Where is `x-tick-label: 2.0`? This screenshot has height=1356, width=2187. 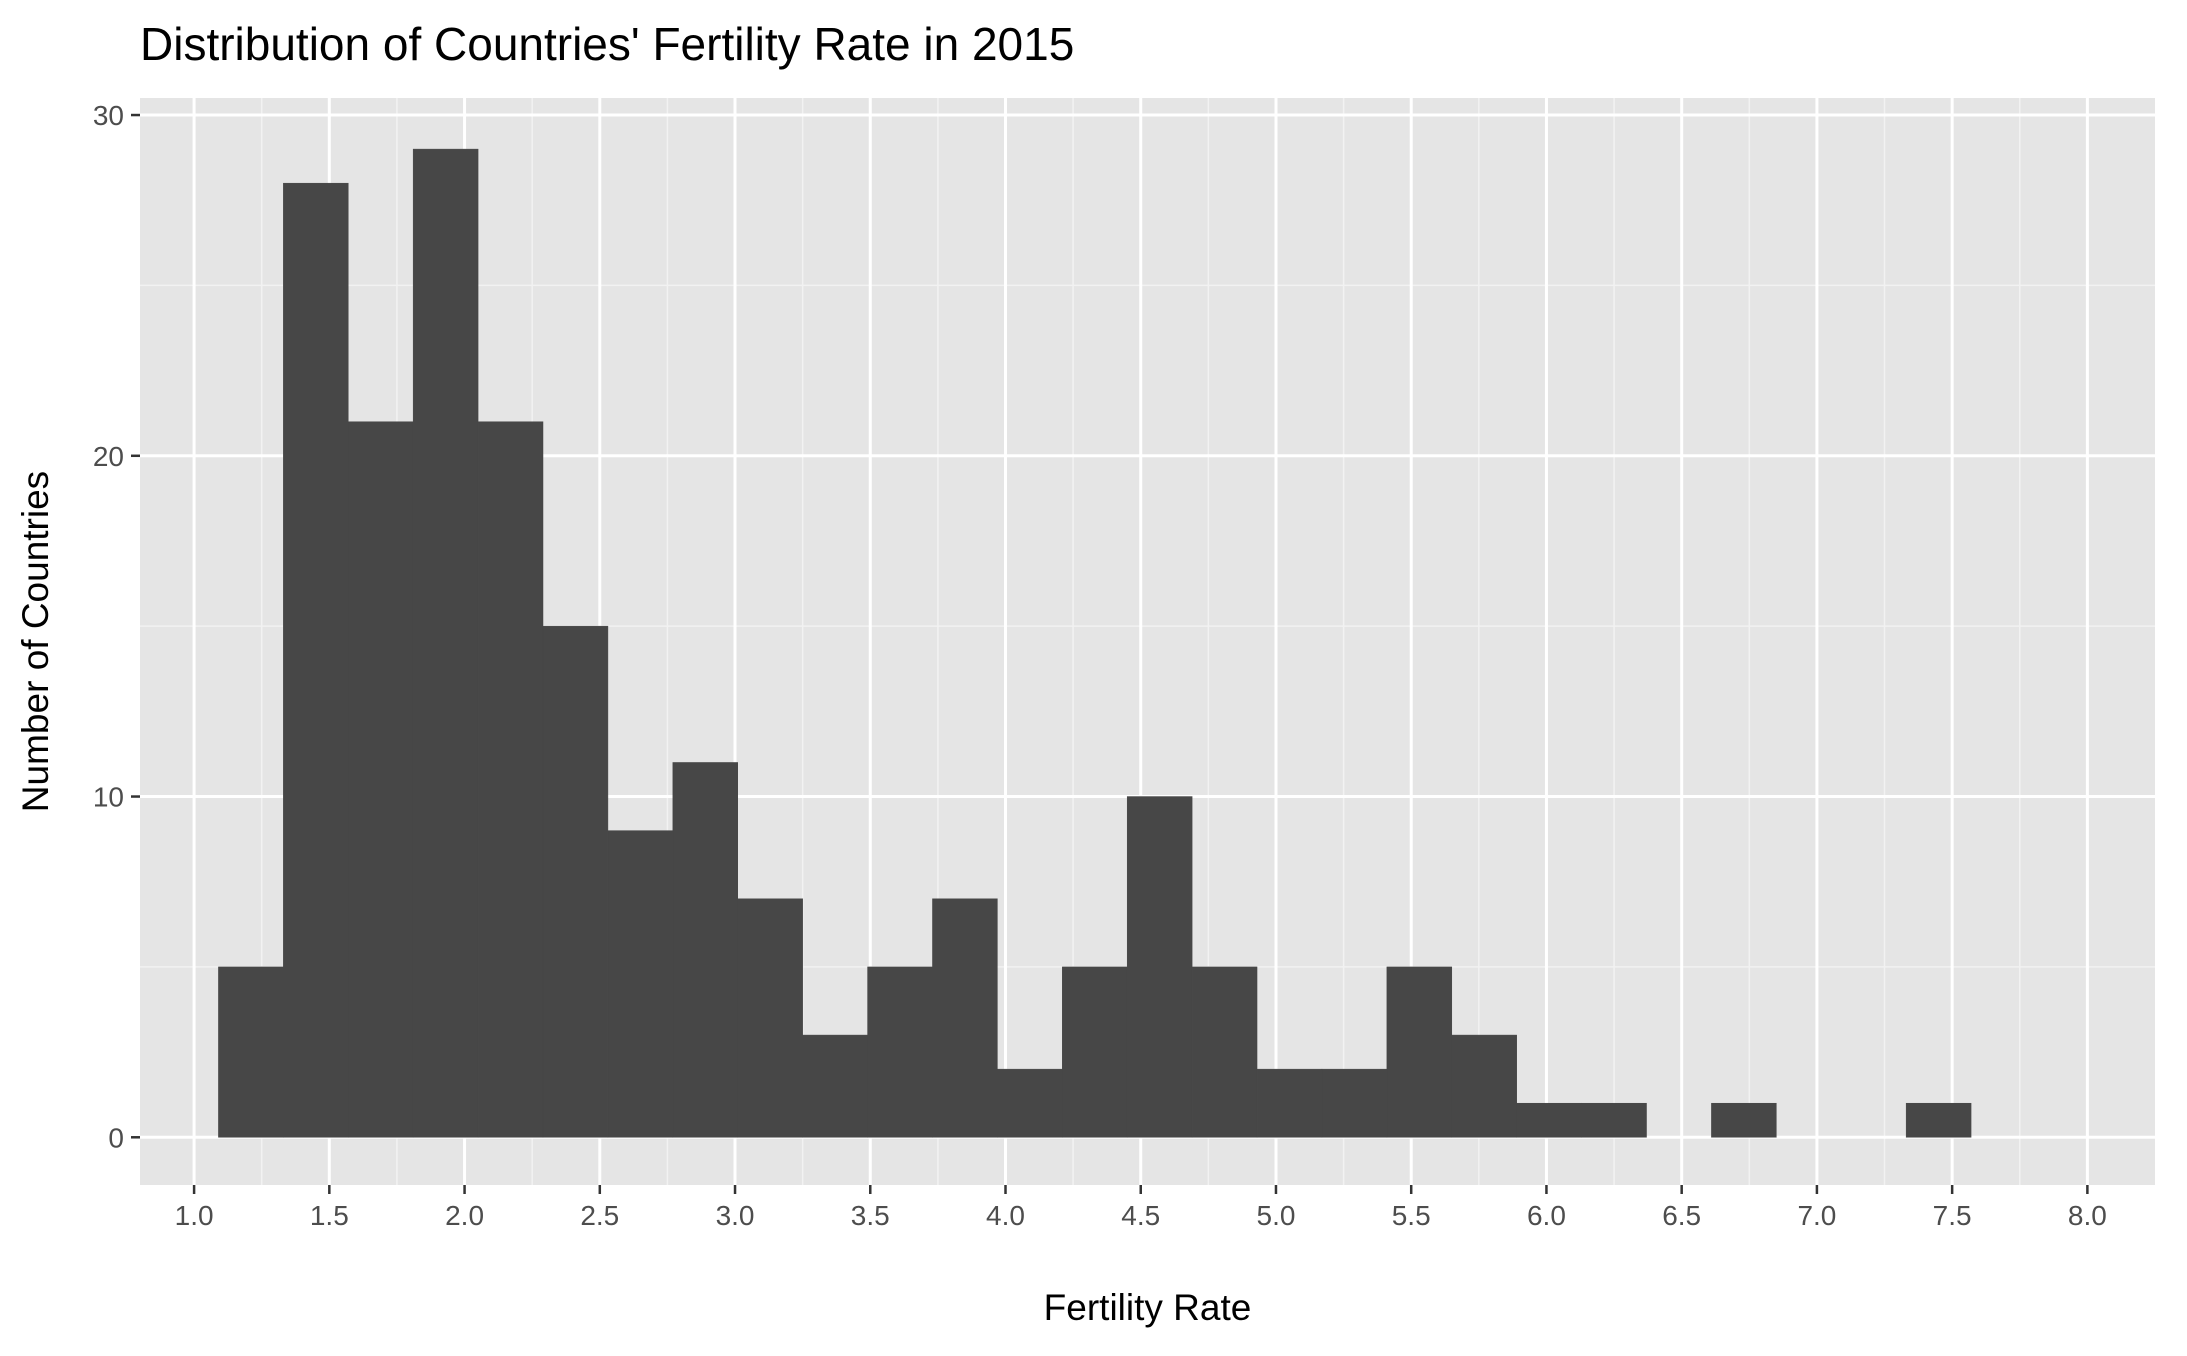
x-tick-label: 2.0 is located at coordinates (464, 1215).